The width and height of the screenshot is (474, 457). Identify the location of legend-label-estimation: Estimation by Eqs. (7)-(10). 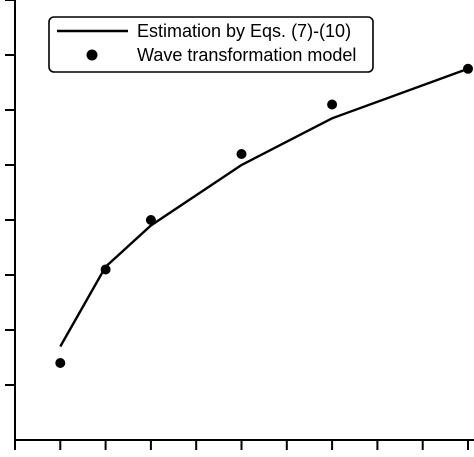
(244, 31).